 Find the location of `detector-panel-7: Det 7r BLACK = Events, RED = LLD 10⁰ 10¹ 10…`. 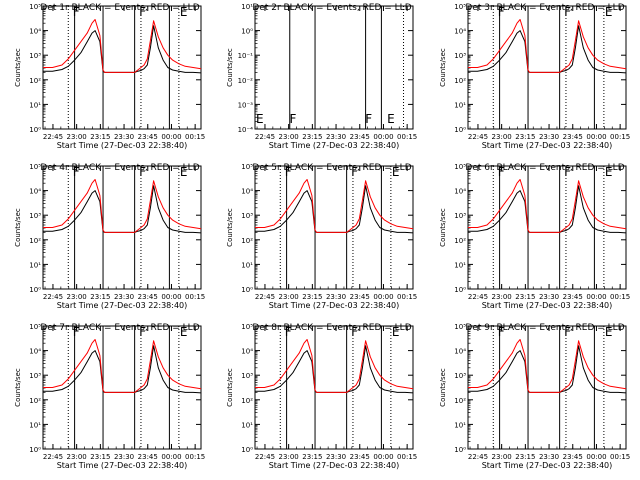

detector-panel-7: Det 7r BLACK = Events, RED = LLD 10⁰ 10¹ 10… is located at coordinates (109, 396).